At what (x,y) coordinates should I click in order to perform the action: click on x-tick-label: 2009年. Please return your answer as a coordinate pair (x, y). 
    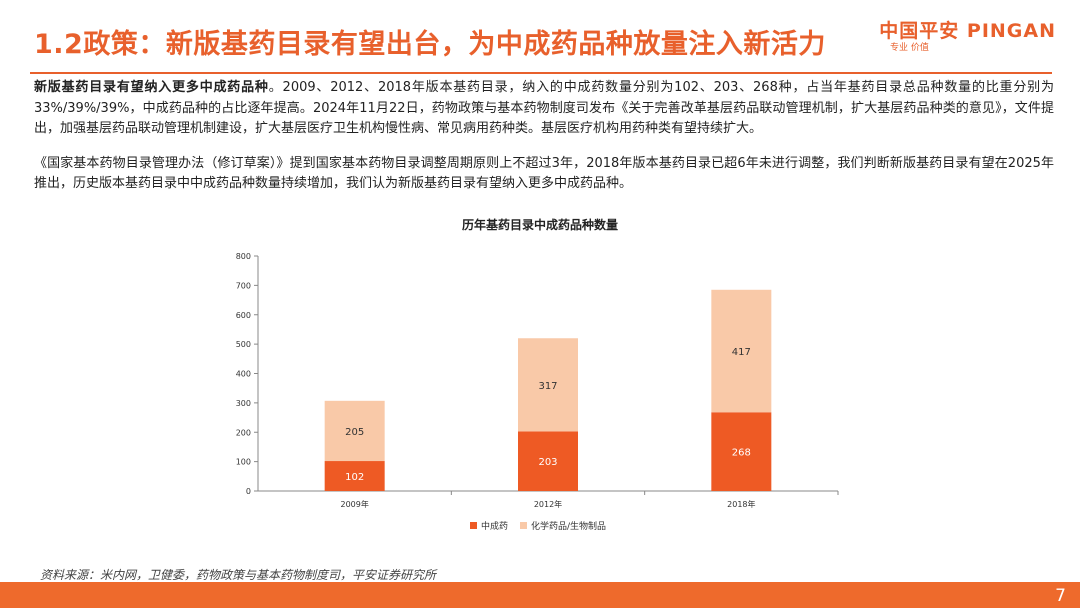
    Looking at the image, I should click on (354, 504).